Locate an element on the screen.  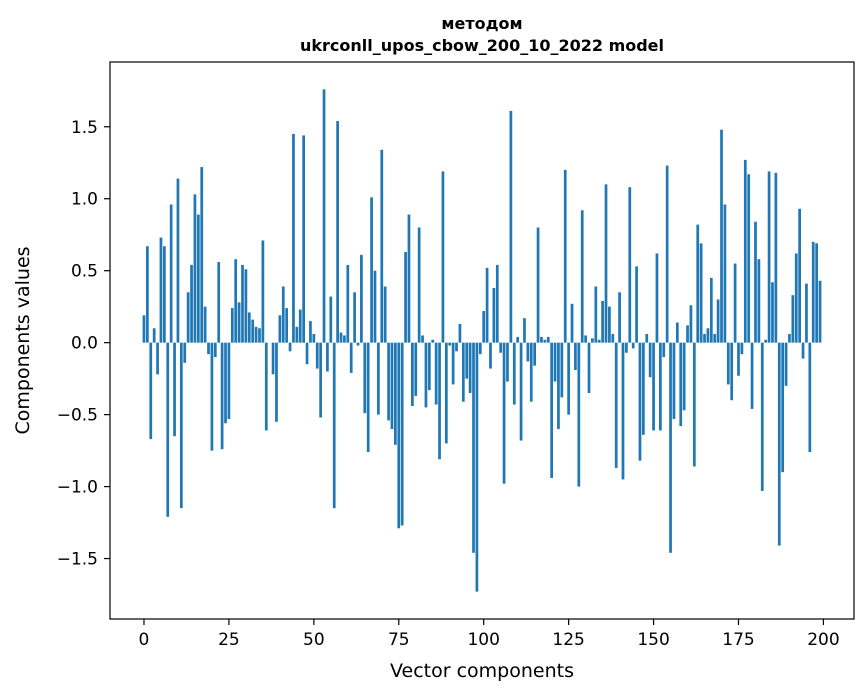
y-tick-label: −1.0 is located at coordinates (77, 488).